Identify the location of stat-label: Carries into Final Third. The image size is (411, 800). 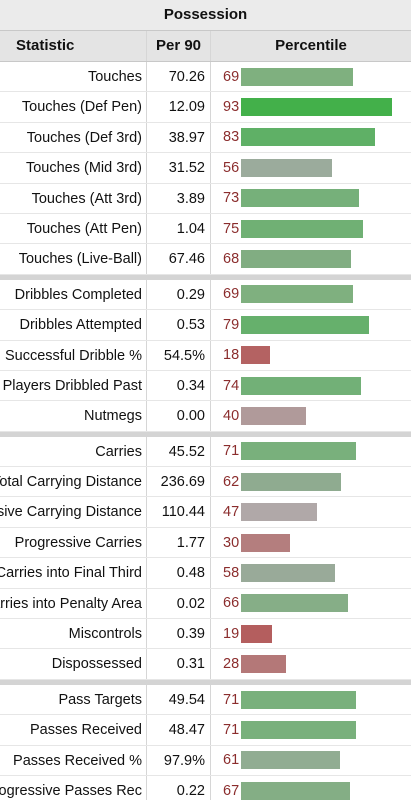
(71, 573).